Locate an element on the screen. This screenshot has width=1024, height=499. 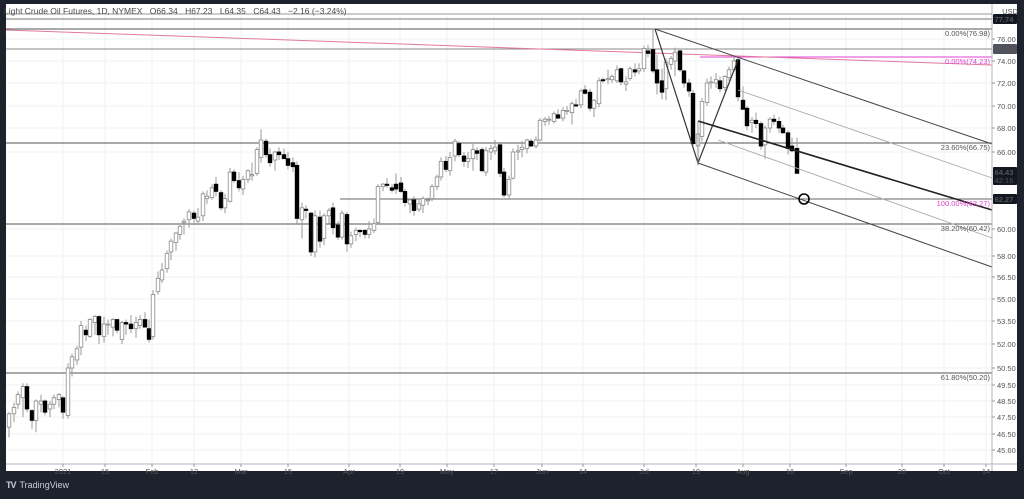
svg-text: Jul is located at coordinates (644, 471).